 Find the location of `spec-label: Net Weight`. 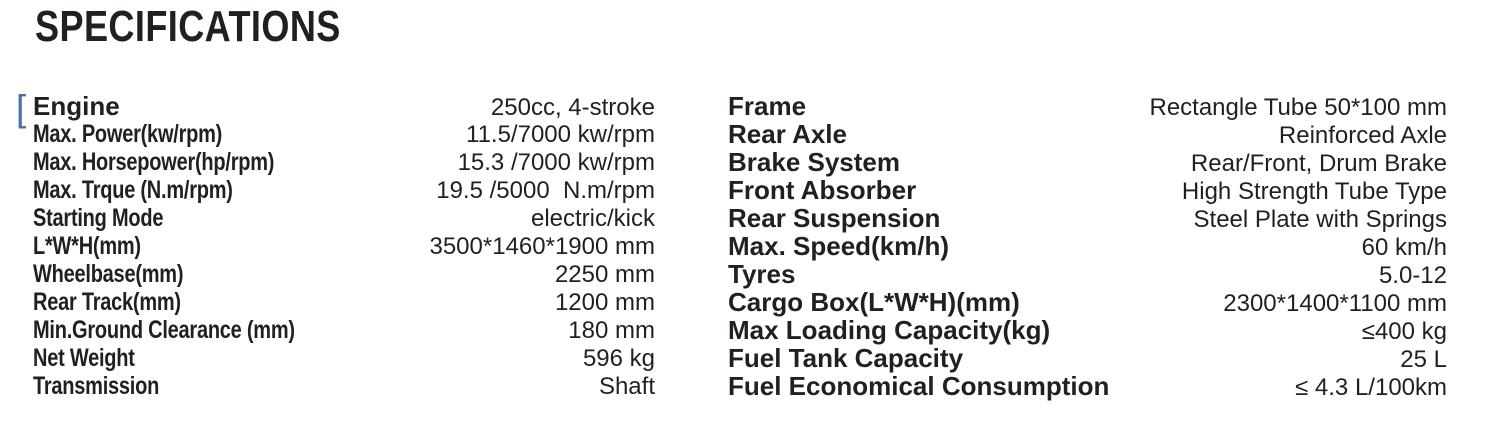

spec-label: Net Weight is located at coordinates (84, 358).